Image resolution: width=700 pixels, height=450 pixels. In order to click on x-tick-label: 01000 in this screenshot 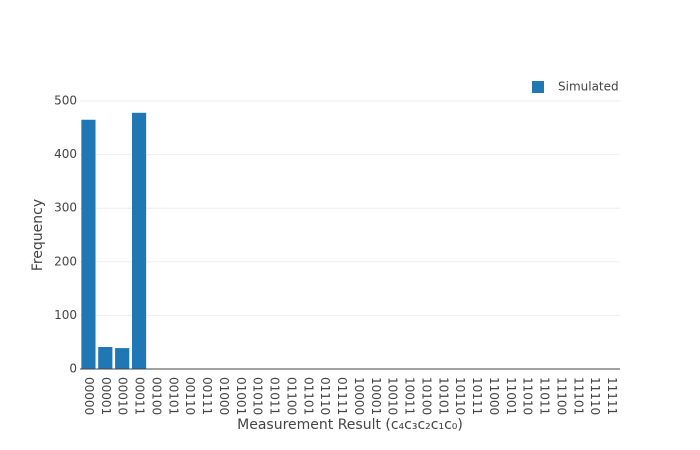, I will do `click(224, 396)`.